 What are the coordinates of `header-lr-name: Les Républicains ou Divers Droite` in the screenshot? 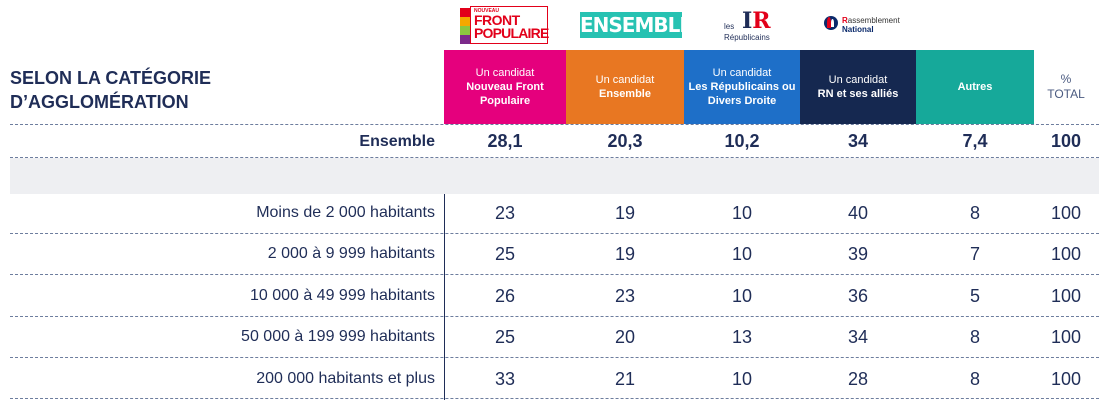 It's located at (742, 94).